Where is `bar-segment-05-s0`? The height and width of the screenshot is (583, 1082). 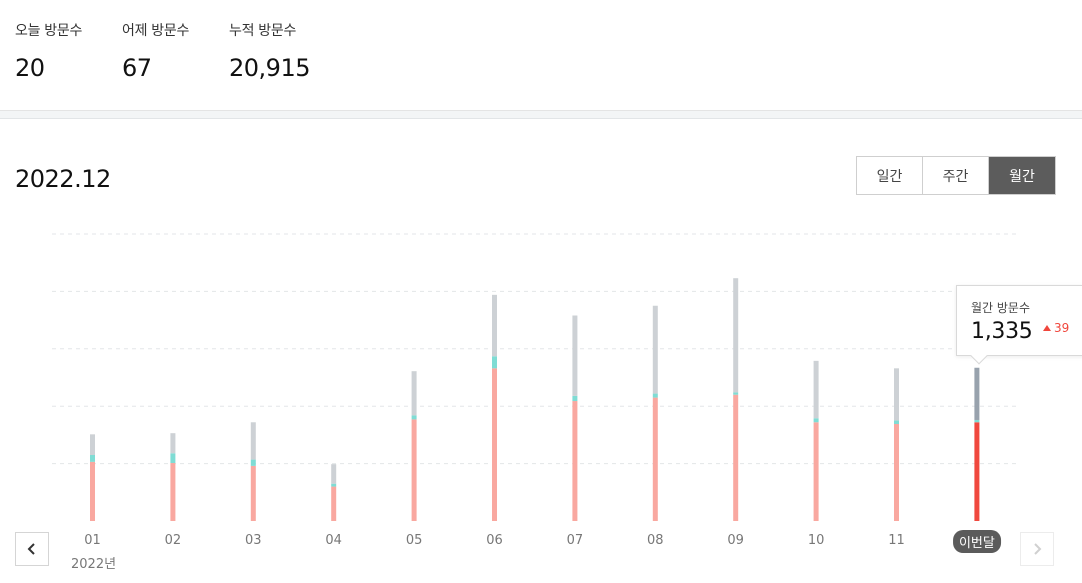 bar-segment-05-s0 is located at coordinates (414, 470).